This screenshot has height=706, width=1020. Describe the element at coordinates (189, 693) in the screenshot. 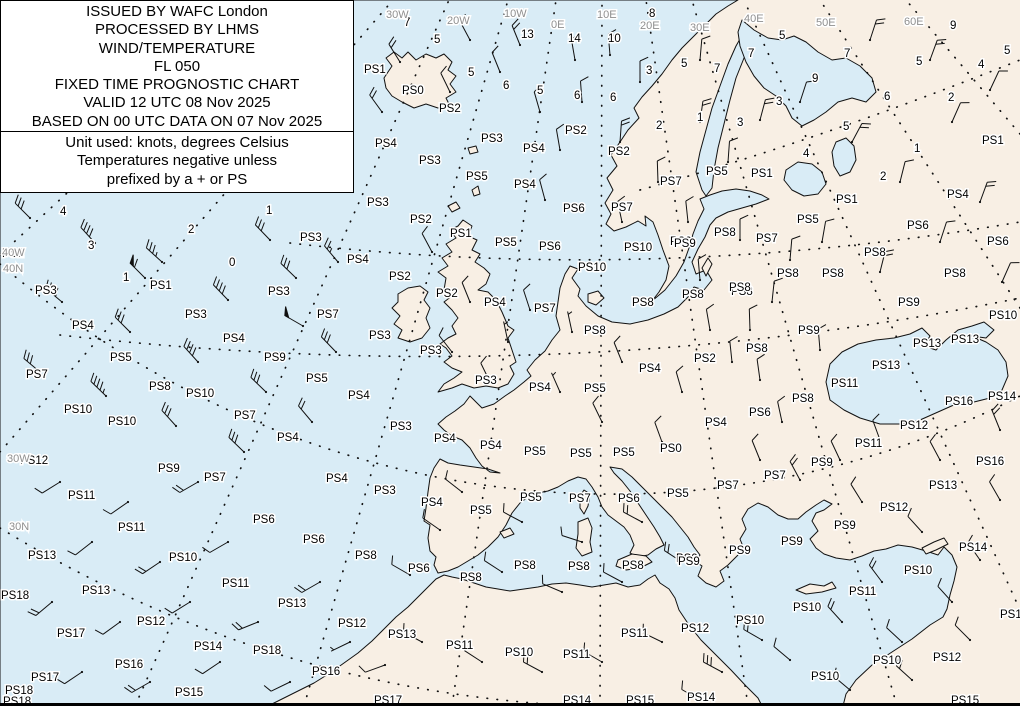

I see `temperature-label: PS15` at that location.